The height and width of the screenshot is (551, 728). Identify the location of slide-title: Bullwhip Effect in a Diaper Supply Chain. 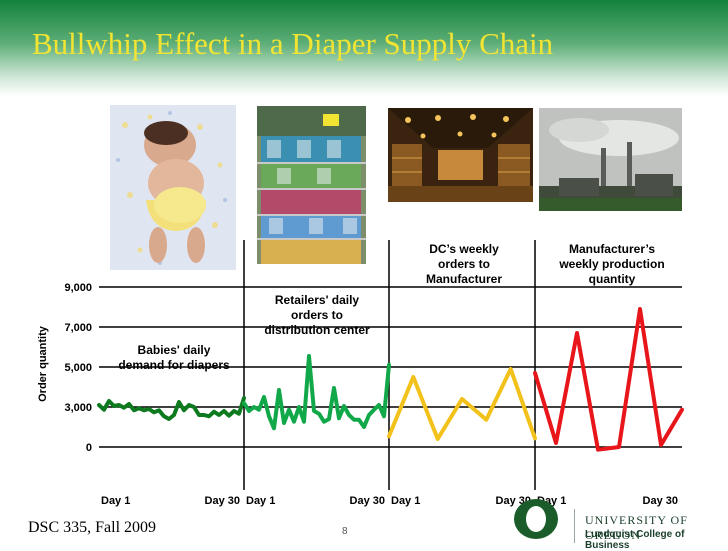
(293, 43).